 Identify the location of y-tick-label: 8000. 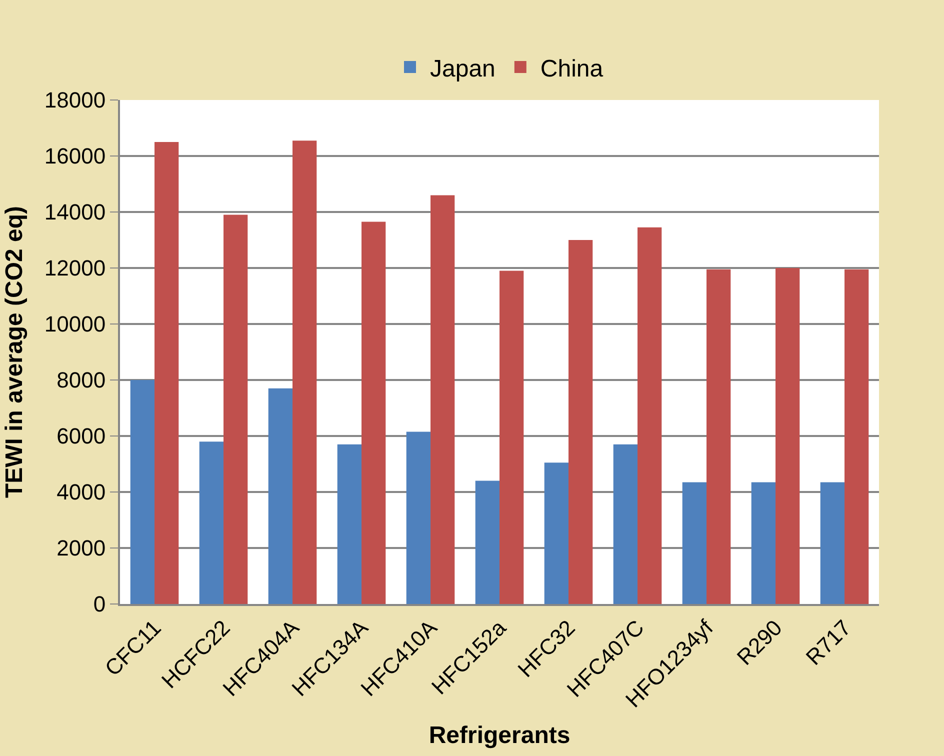
(81, 380).